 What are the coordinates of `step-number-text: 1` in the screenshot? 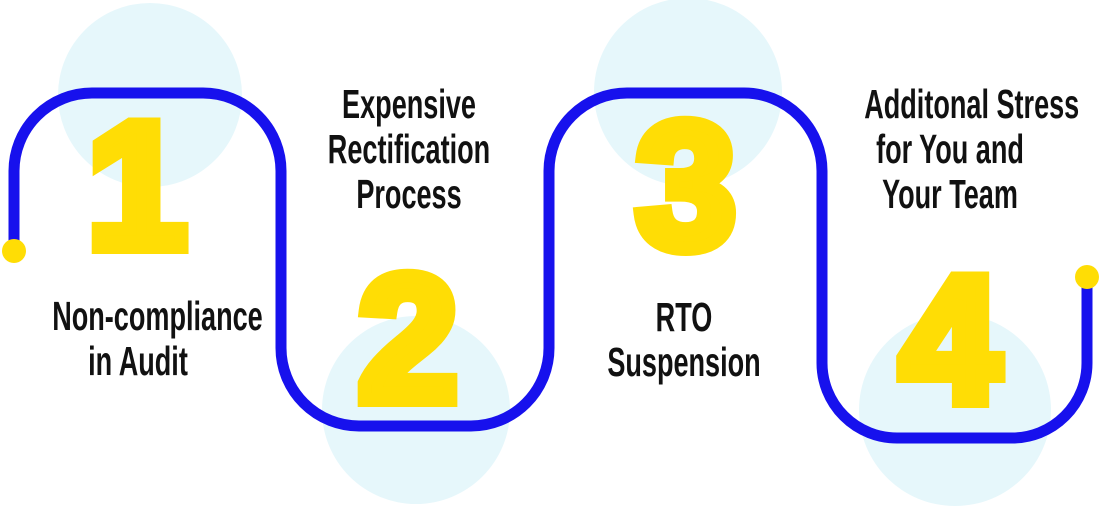 It's located at (137, 185).